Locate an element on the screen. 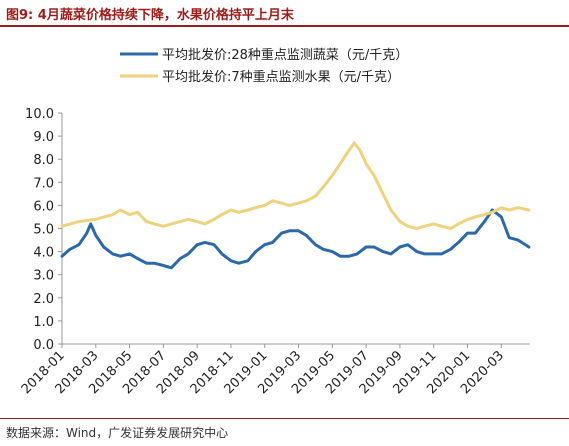 The width and height of the screenshot is (569, 446). y-axis: 0.0 1.0 2.0 3.0 4.0 5.0 6.0 7.0 8.0 9.0 10.0 is located at coordinates (44, 230).